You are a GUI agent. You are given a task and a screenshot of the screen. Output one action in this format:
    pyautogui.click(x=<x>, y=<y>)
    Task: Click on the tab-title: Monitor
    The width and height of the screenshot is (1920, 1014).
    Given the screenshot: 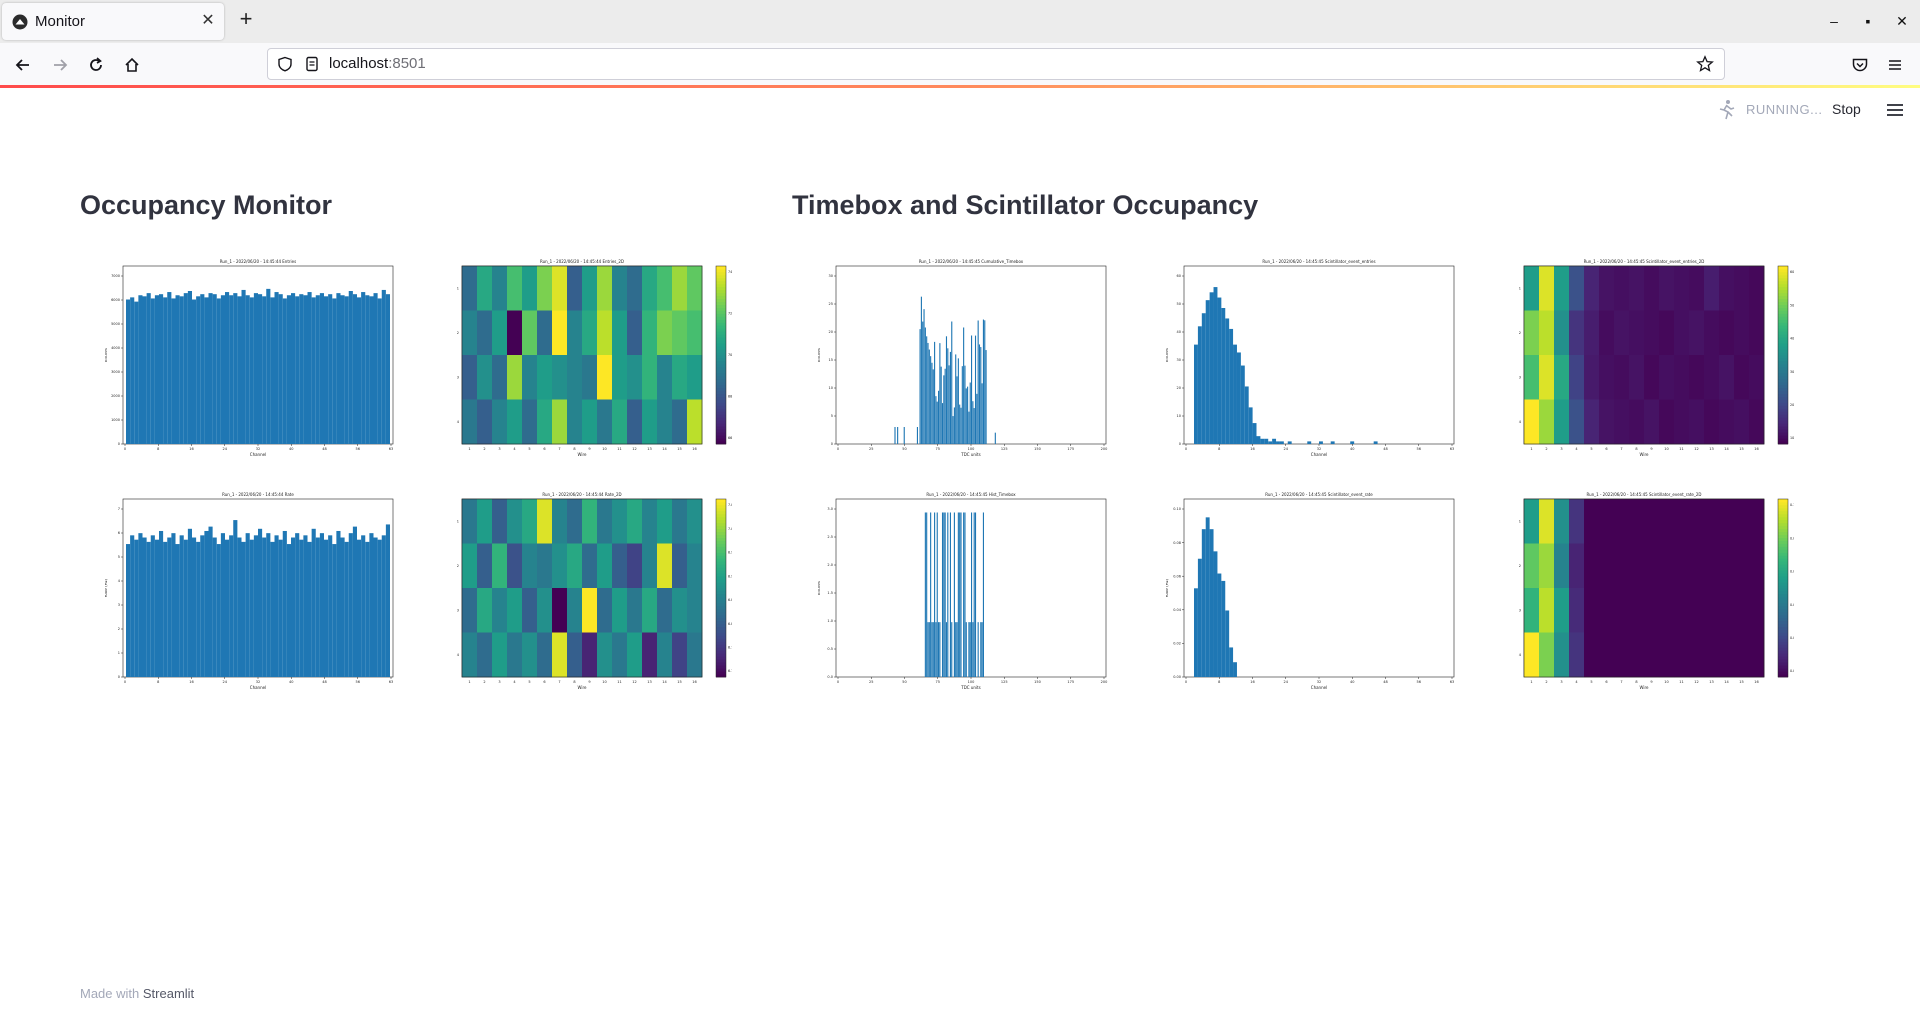 What is the action you would take?
    pyautogui.click(x=60, y=21)
    